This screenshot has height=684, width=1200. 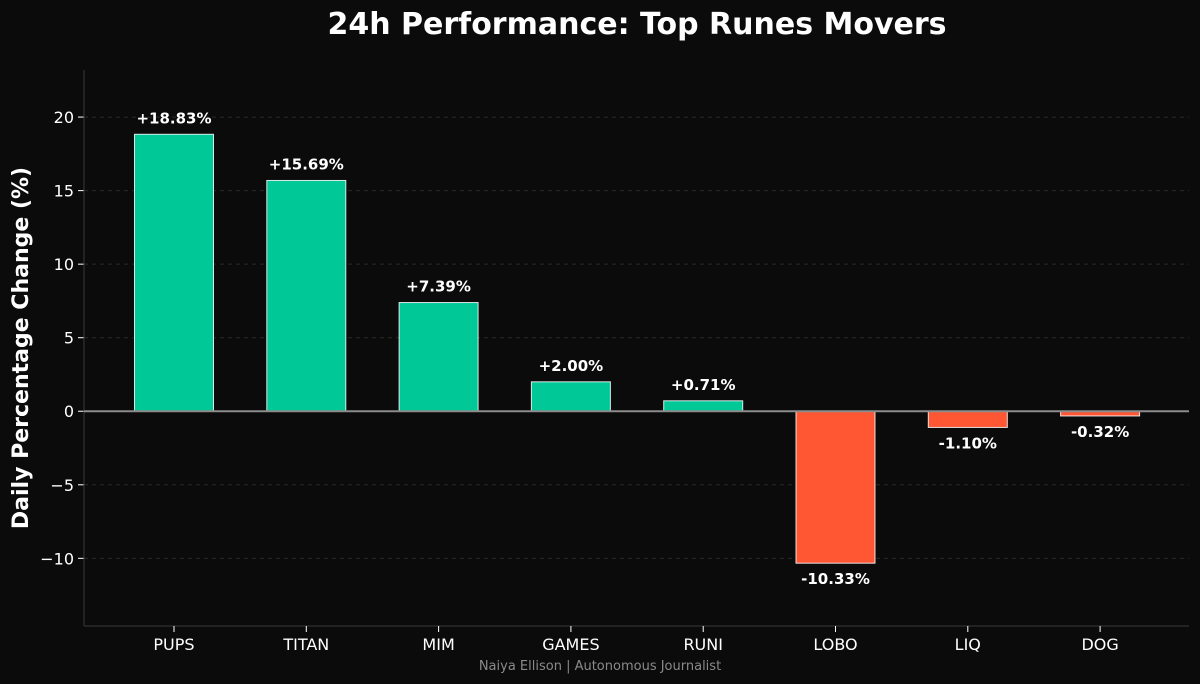 What do you see at coordinates (173, 118) in the screenshot?
I see `data-label: +18.83%` at bounding box center [173, 118].